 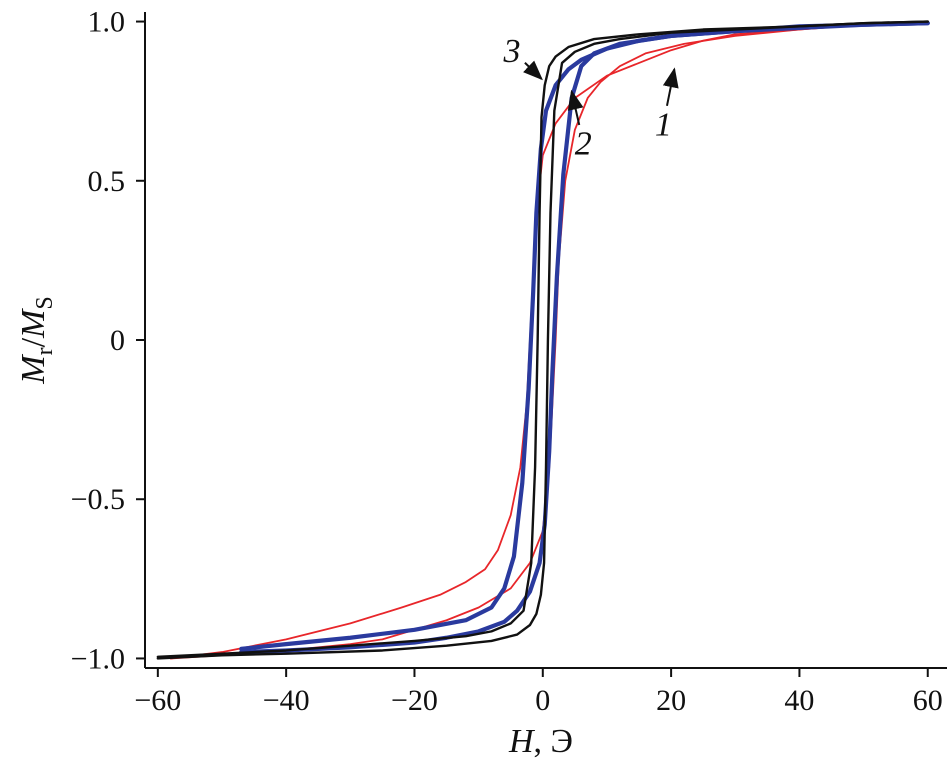 I want to click on x-axis-unit: , Э, so click(x=553, y=741).